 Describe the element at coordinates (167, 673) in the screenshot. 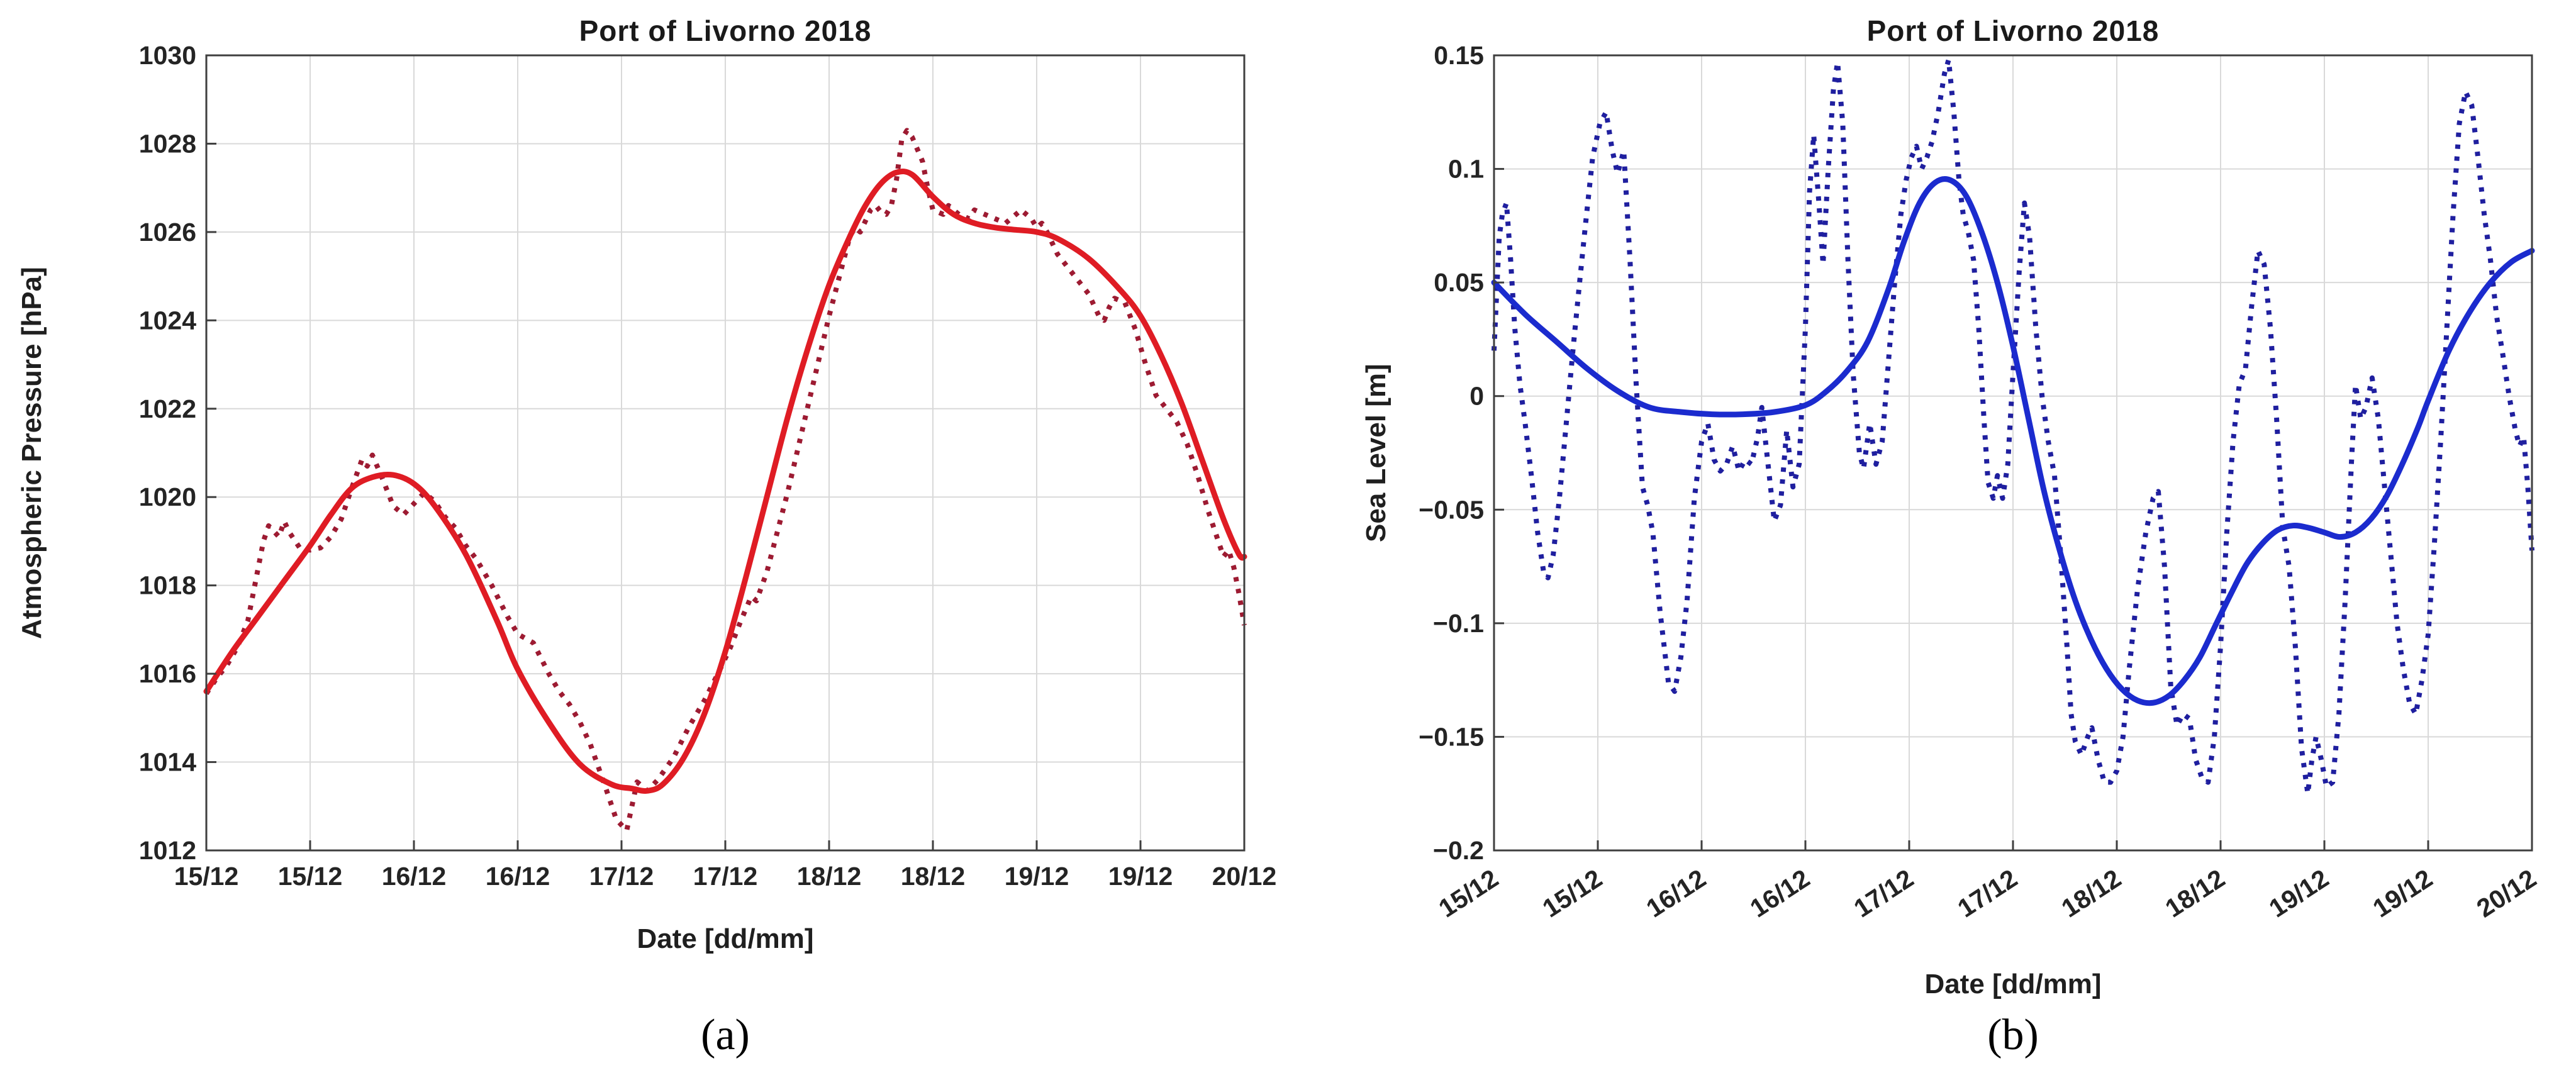

I see `y-tick-label: 1016` at that location.